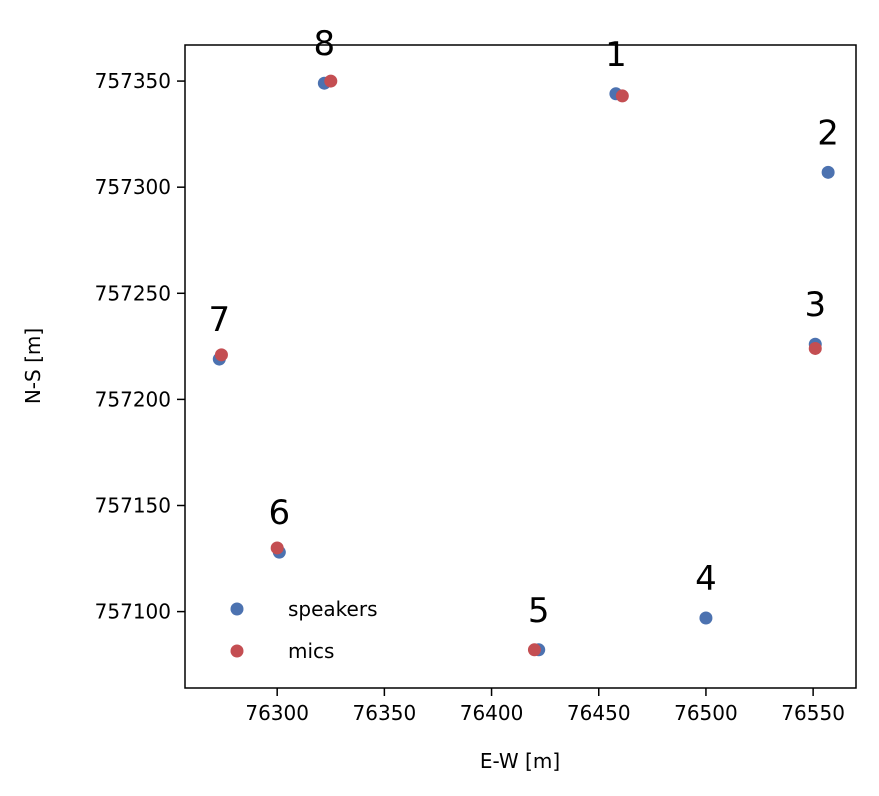  What do you see at coordinates (237, 609) in the screenshot?
I see `legend-marker-speakers` at bounding box center [237, 609].